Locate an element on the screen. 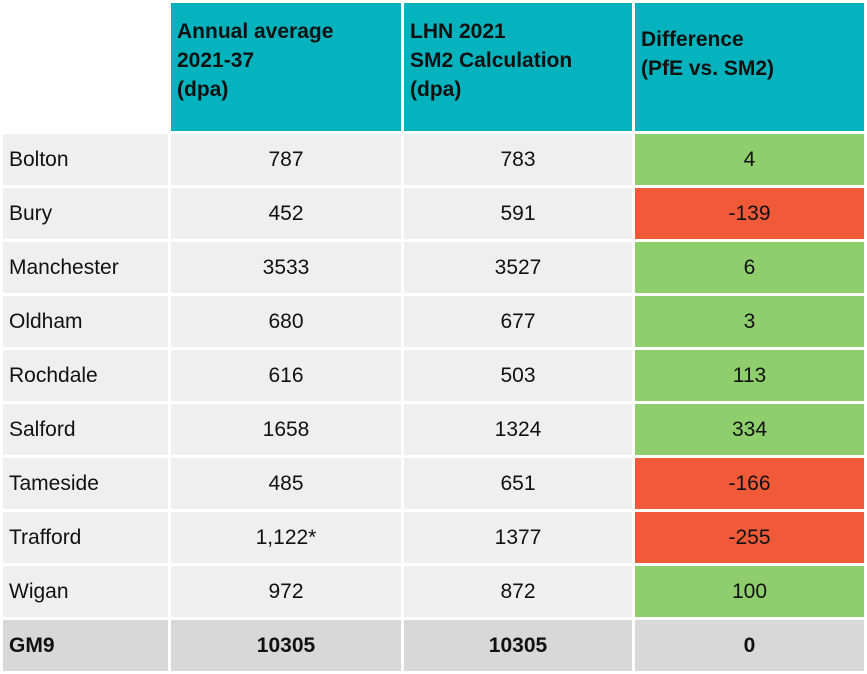 This screenshot has width=867, height=674. table-row: Bolton 787 783 4 is located at coordinates (433, 159).